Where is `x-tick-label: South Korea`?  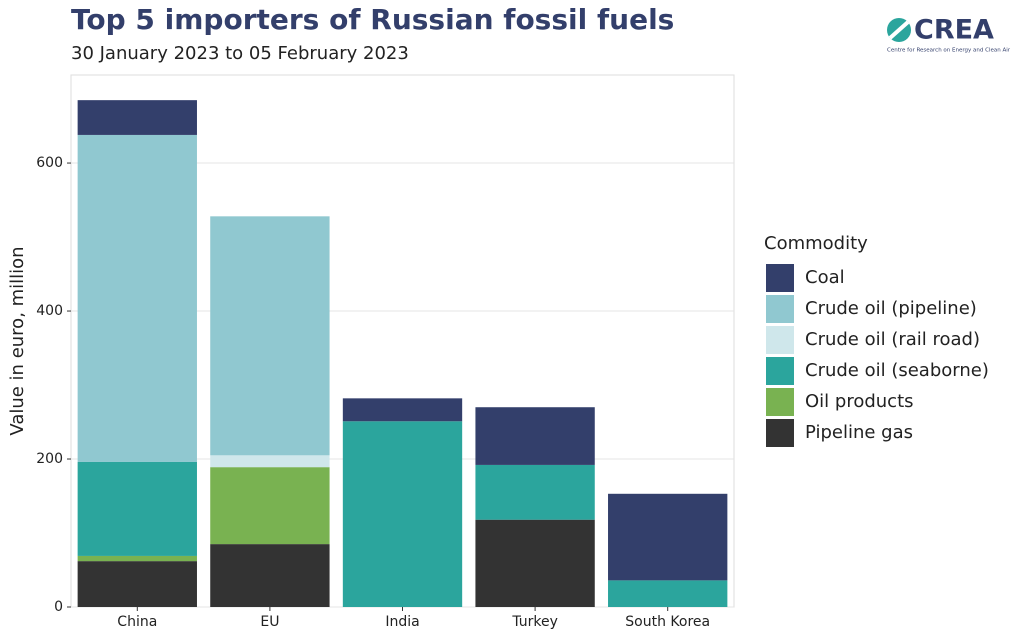 x-tick-label: South Korea is located at coordinates (667, 622).